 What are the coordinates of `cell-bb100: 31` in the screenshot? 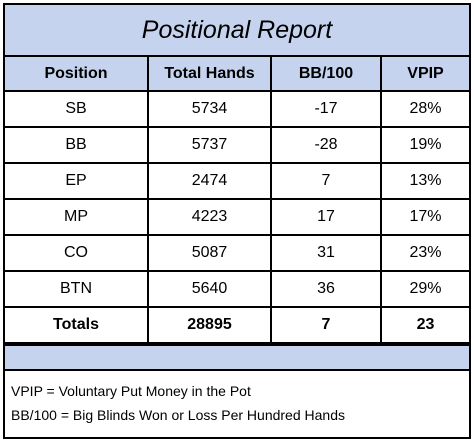 It's located at (326, 253).